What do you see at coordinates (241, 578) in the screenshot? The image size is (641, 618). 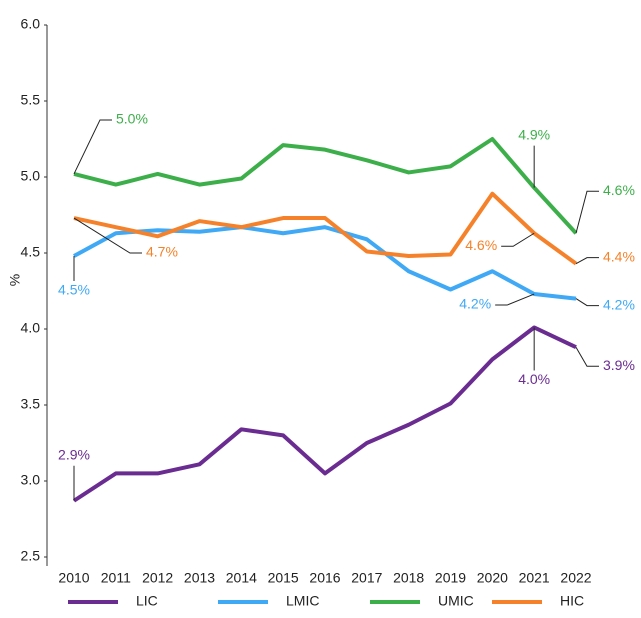 I see `x-tick-label: 2014` at bounding box center [241, 578].